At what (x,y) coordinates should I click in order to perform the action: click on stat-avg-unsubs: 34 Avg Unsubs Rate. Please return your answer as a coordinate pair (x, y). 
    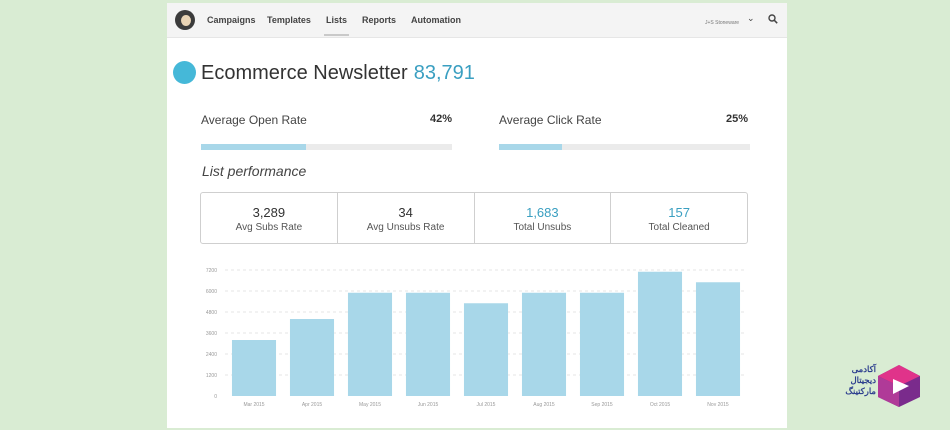
    Looking at the image, I should click on (406, 218).